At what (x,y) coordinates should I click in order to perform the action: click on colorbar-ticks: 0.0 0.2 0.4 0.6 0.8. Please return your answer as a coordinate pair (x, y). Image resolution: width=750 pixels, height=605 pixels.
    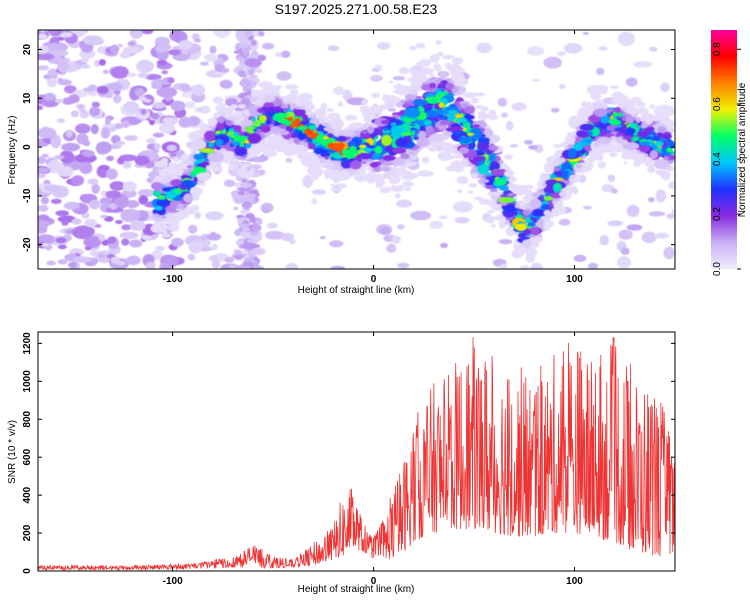
    Looking at the image, I should click on (726, 159).